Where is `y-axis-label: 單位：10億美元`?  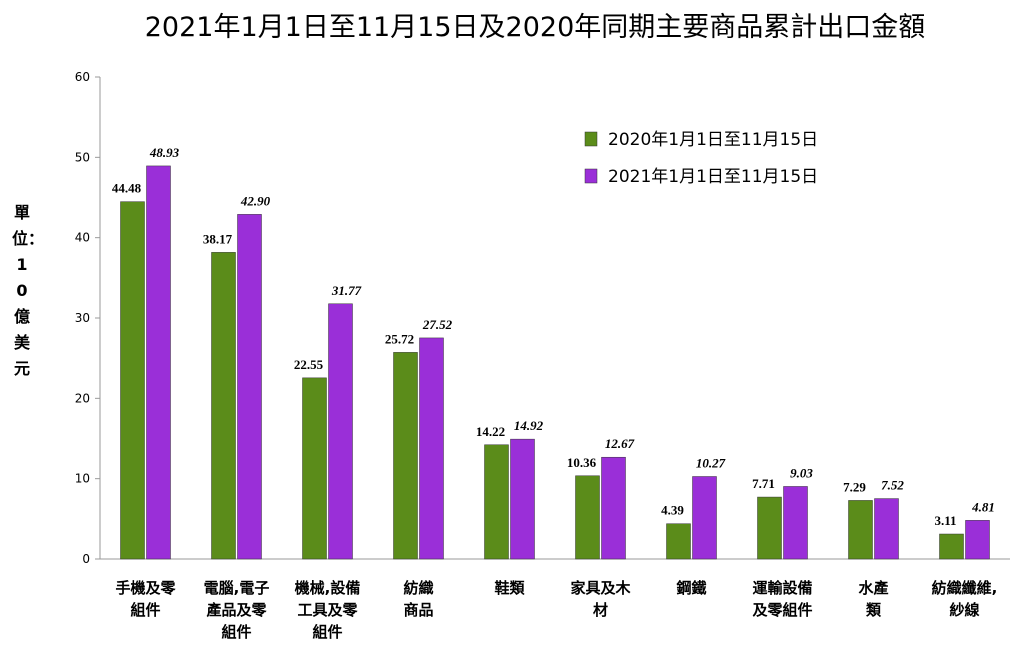 y-axis-label: 單位：10億美元 is located at coordinates (28, 290).